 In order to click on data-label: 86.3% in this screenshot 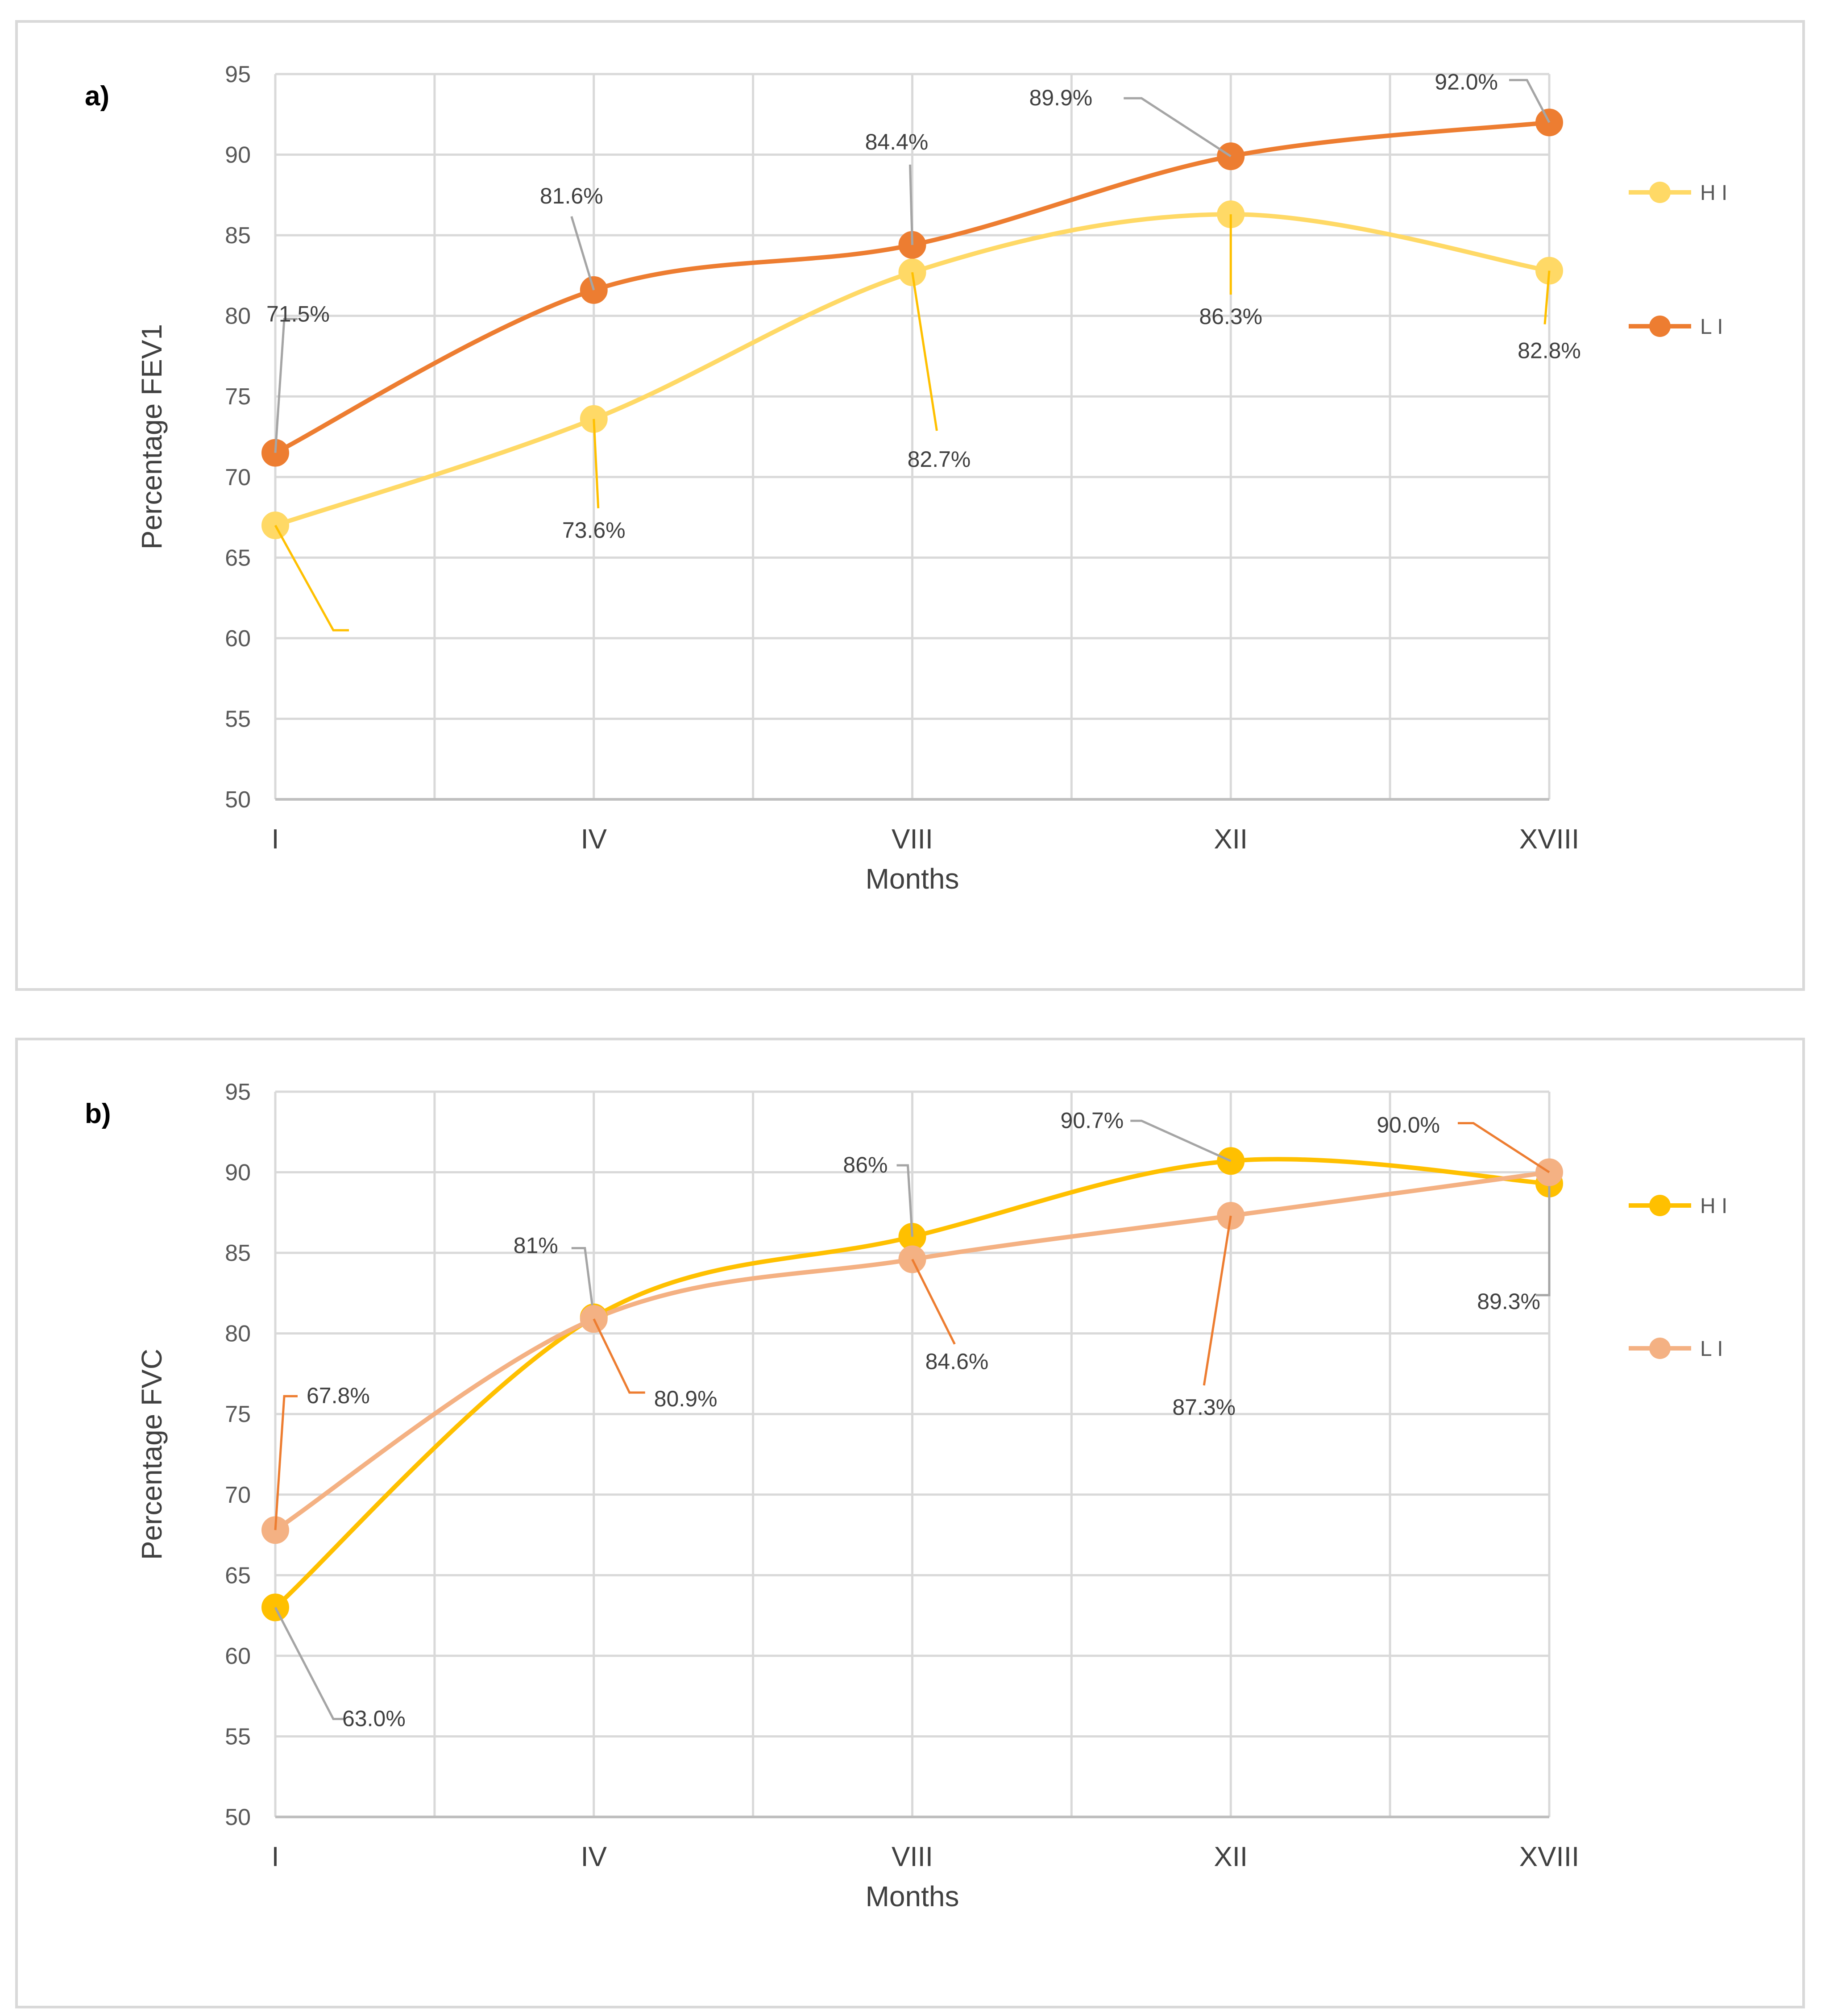, I will do `click(1230, 316)`.